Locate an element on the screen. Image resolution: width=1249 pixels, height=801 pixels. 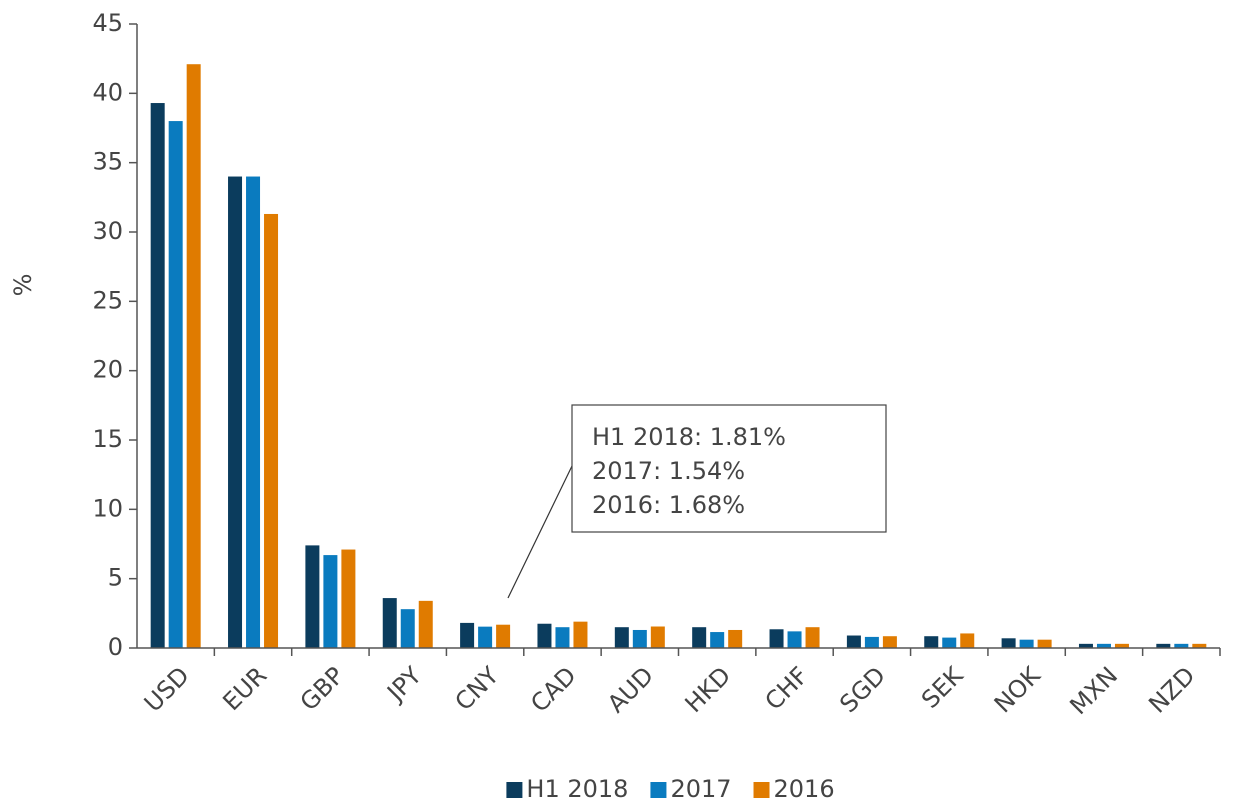
y-tick-label: 10 is located at coordinates (107, 508).